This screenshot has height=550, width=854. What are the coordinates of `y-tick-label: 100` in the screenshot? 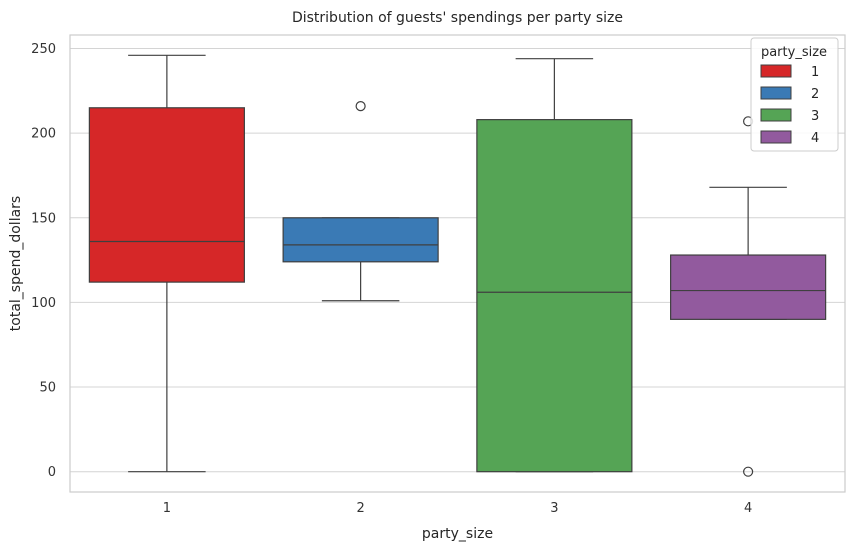 It's located at (43, 303).